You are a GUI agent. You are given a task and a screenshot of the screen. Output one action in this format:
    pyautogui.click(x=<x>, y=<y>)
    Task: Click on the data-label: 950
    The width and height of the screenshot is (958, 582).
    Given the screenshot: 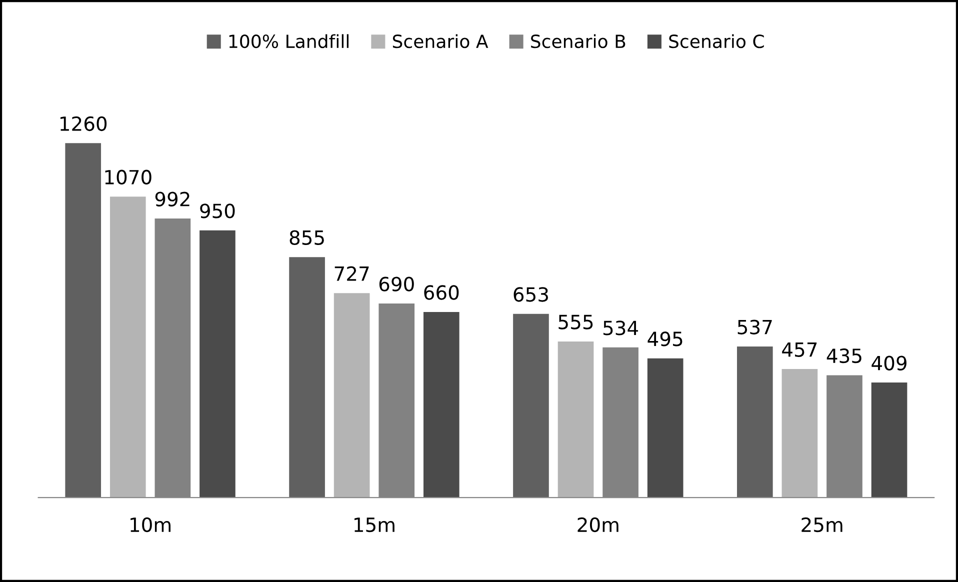 What is the action you would take?
    pyautogui.click(x=217, y=211)
    